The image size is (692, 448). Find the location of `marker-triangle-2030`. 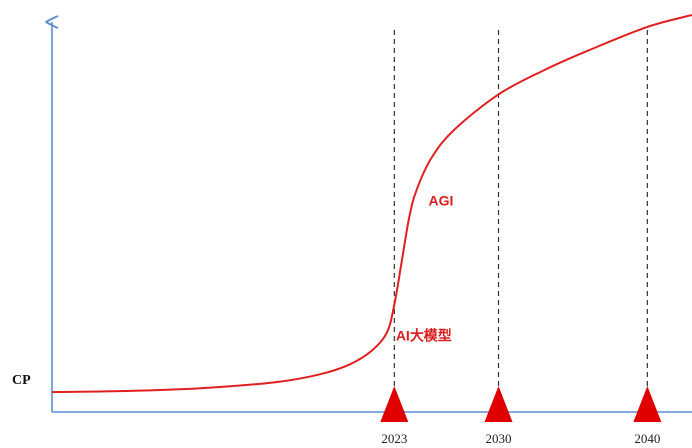

marker-triangle-2030 is located at coordinates (498, 404).